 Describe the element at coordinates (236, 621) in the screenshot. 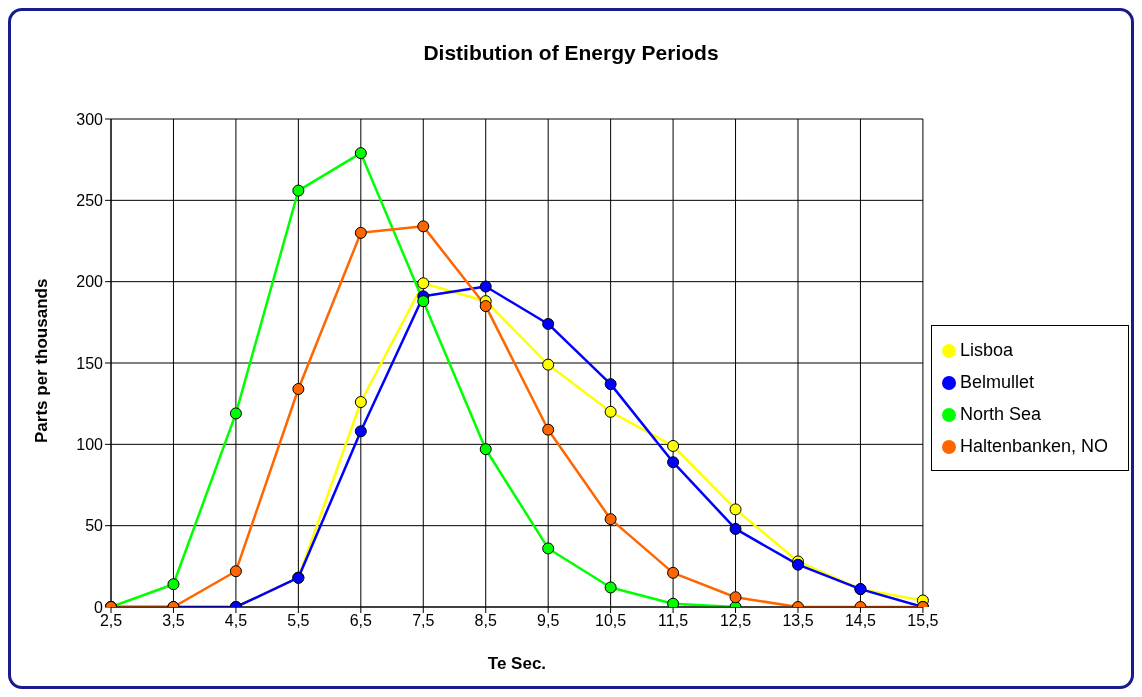

I see `x-tick-label: 4,5` at that location.